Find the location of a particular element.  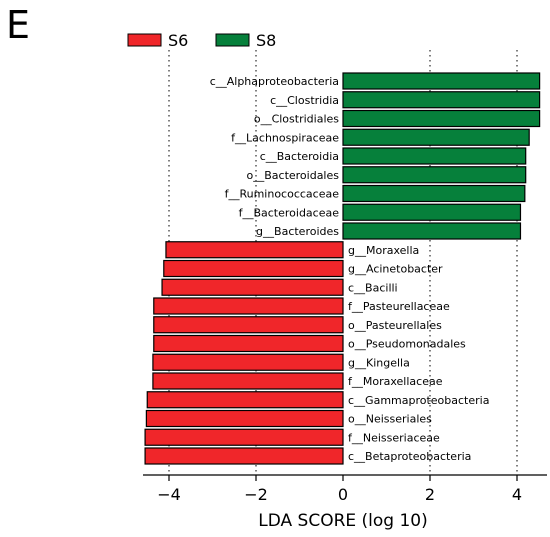

bar-f__Lachnospiraceae is located at coordinates (436, 137).